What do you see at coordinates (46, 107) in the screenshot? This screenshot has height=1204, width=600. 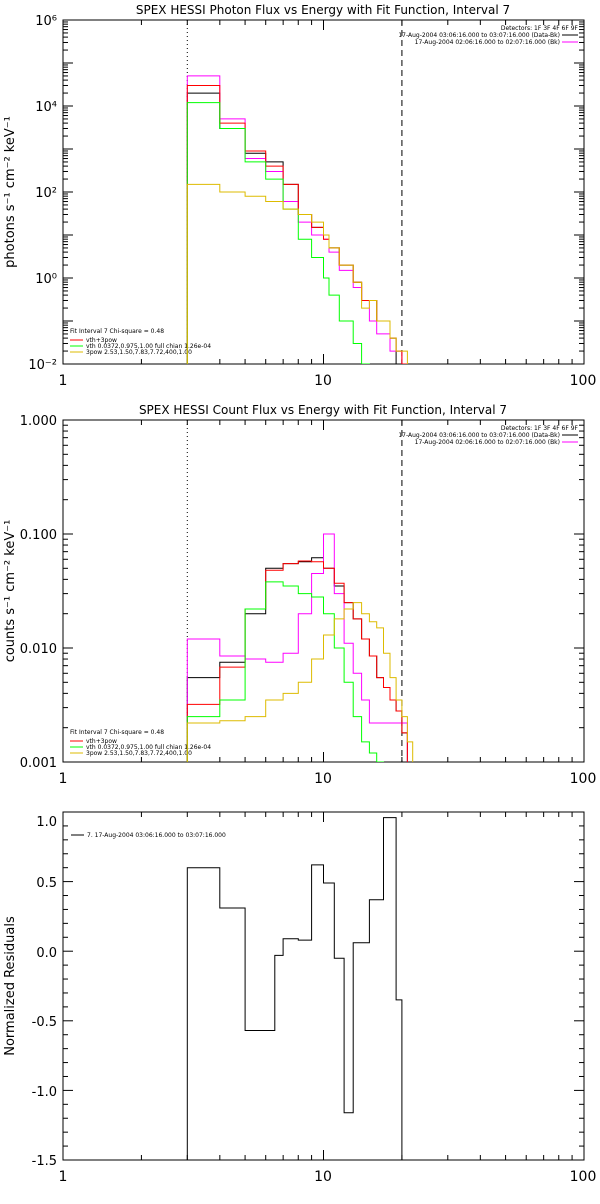 I see `photon-flux-y-tick-1e4: 10⁴` at bounding box center [46, 107].